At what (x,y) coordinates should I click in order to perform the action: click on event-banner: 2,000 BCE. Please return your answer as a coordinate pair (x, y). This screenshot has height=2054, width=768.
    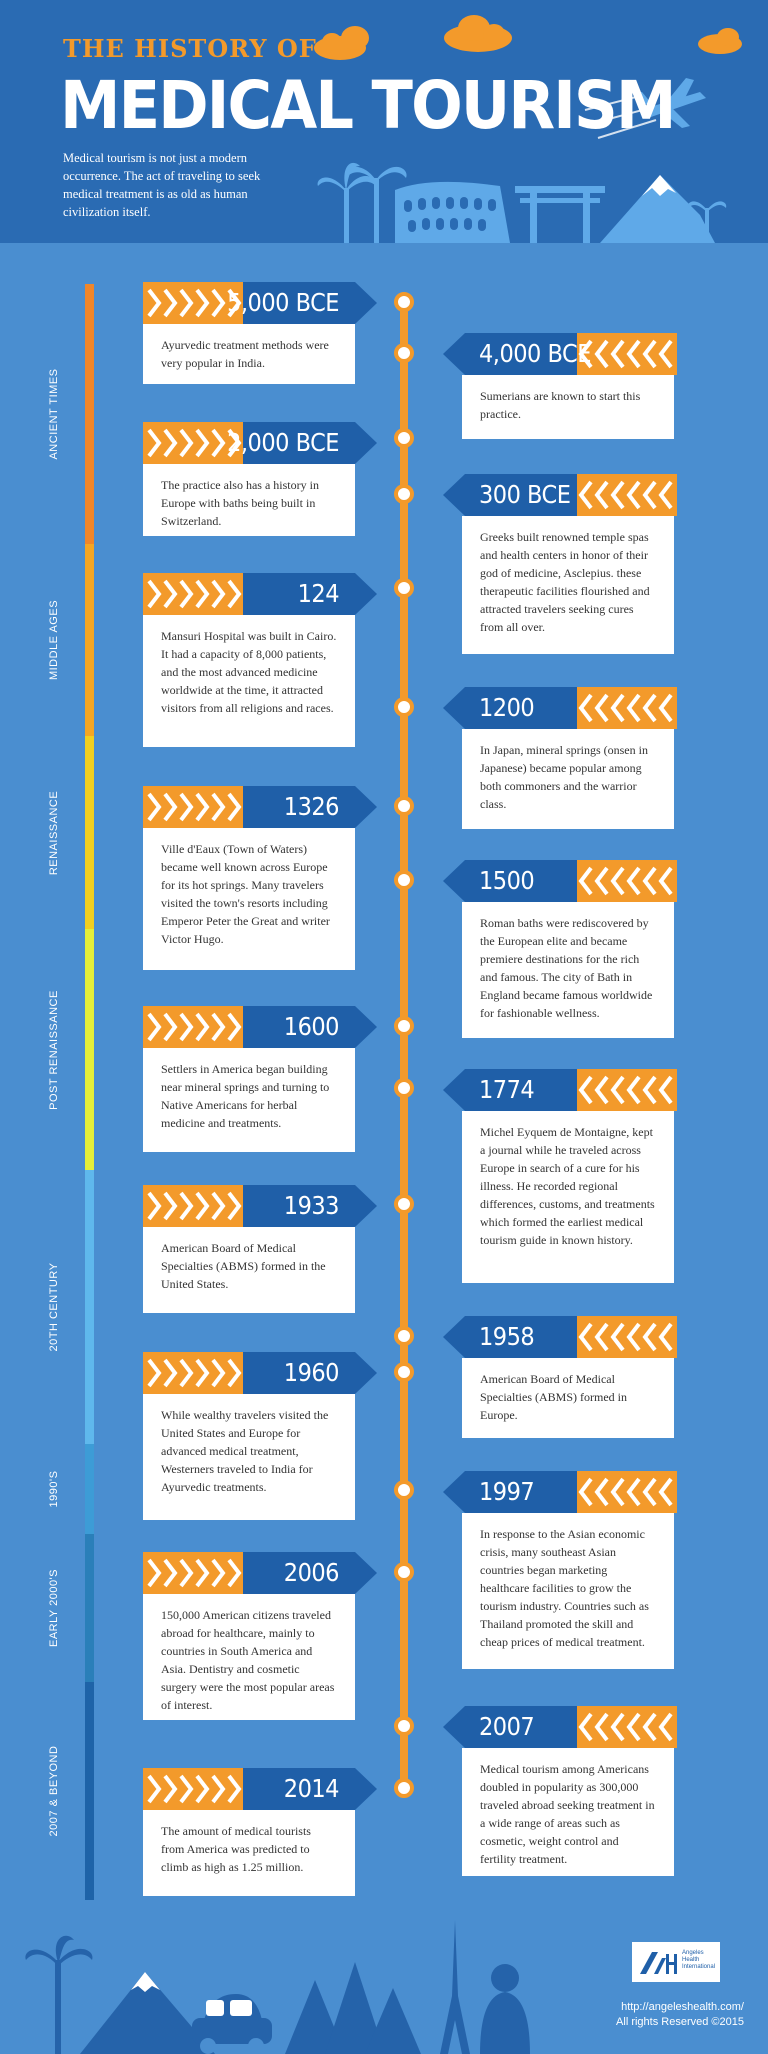
    Looking at the image, I should click on (260, 443).